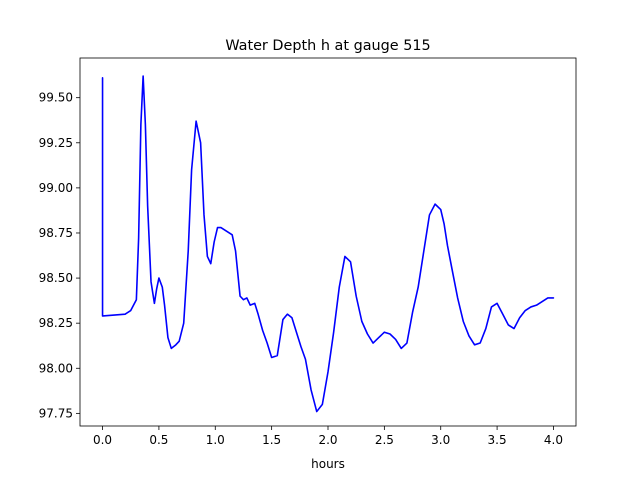  Describe the element at coordinates (56, 188) in the screenshot. I see `y-tick-label: 99.00` at that location.